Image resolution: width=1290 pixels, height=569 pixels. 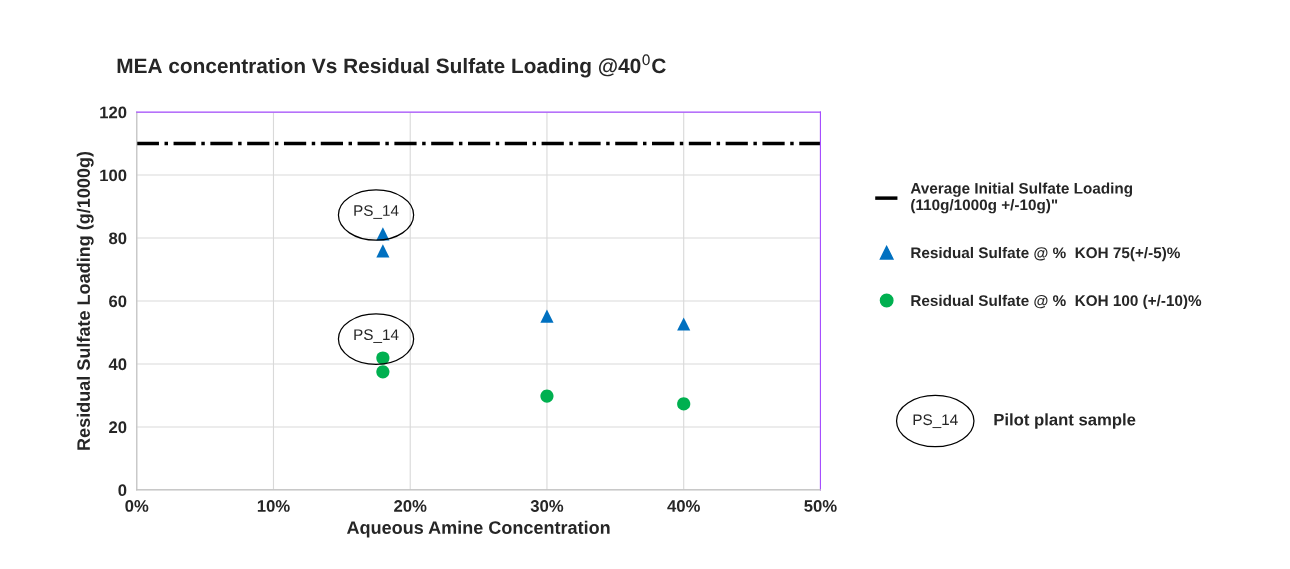 I want to click on x-axis-title: Aqueous Amine Concentration, so click(x=478, y=529).